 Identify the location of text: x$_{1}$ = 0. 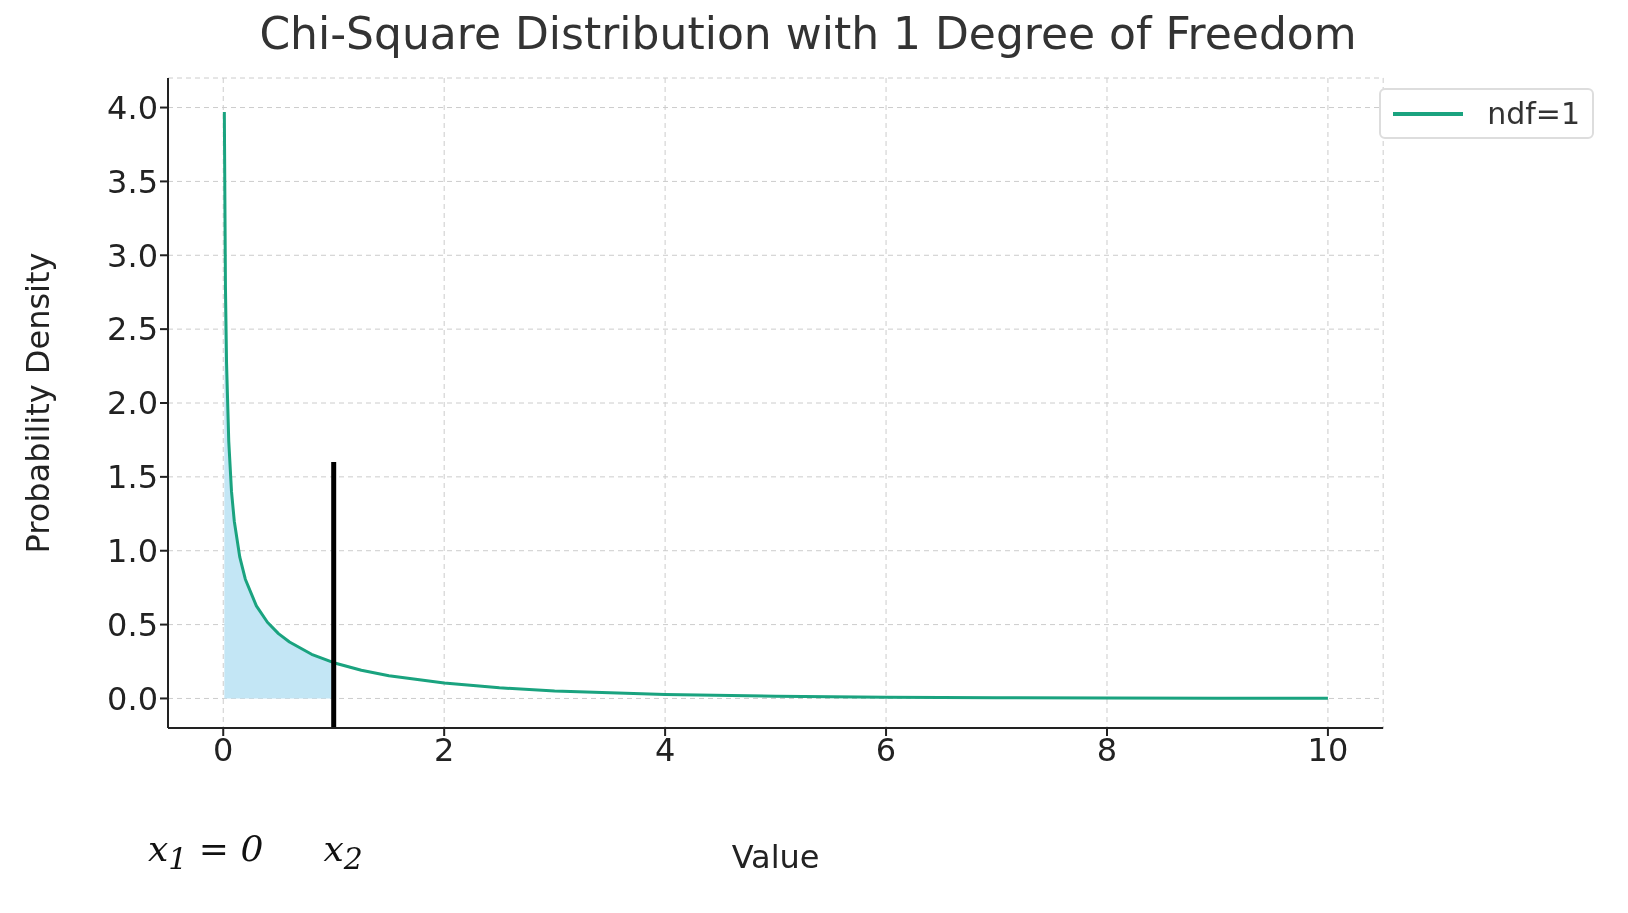
(206, 852).